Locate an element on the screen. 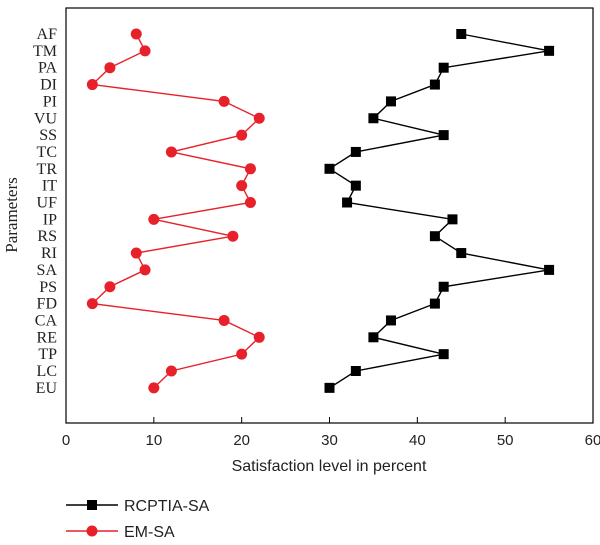 The image size is (600, 545). y-category-label: DI is located at coordinates (48, 85).